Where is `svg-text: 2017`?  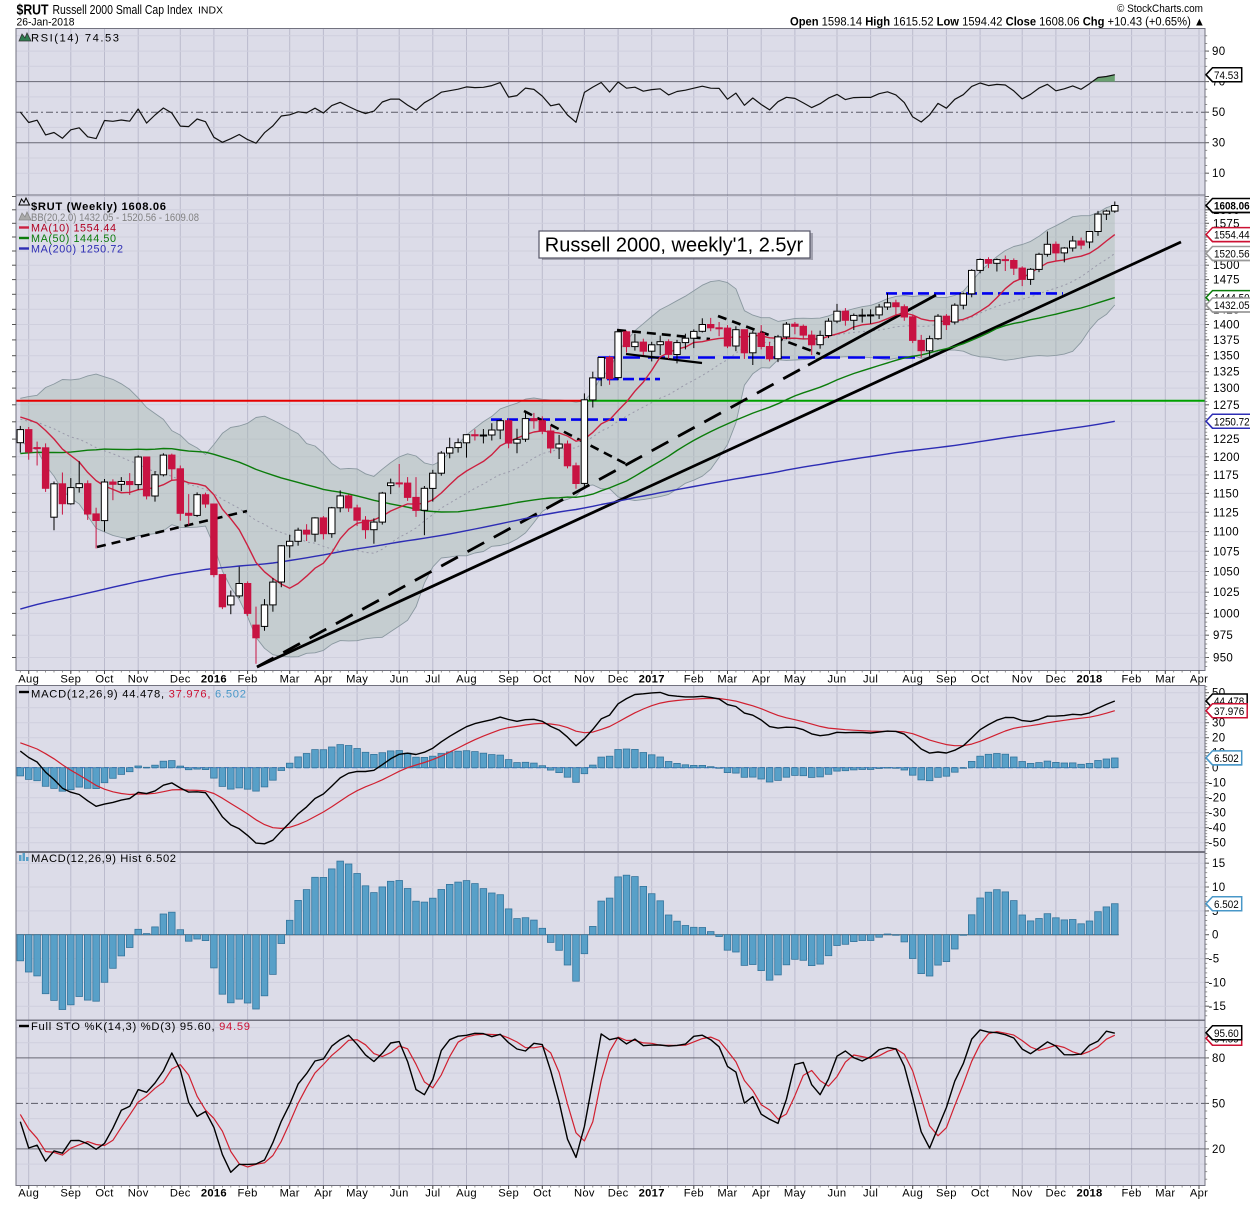
svg-text: 2017 is located at coordinates (652, 1194).